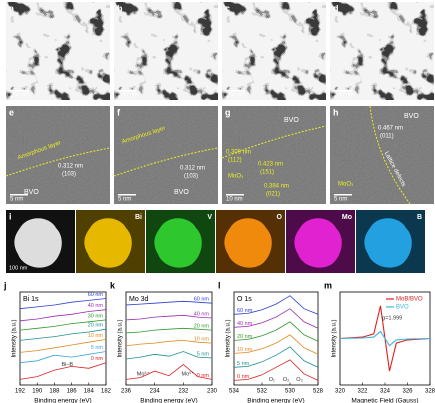 This screenshot has height=403, width=435. What do you see at coordinates (38, 243) in the screenshot?
I see `haadf-particle` at bounding box center [38, 243].